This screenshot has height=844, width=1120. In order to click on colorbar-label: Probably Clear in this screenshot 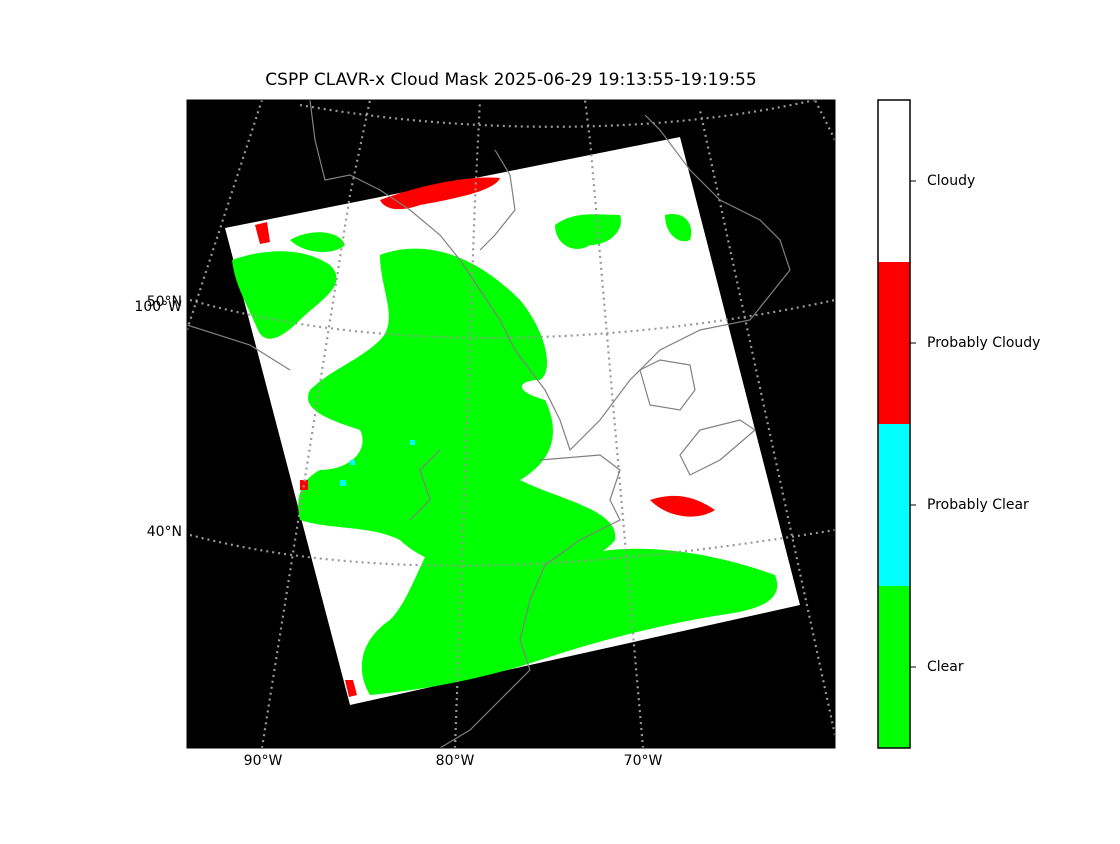, I will do `click(978, 505)`.